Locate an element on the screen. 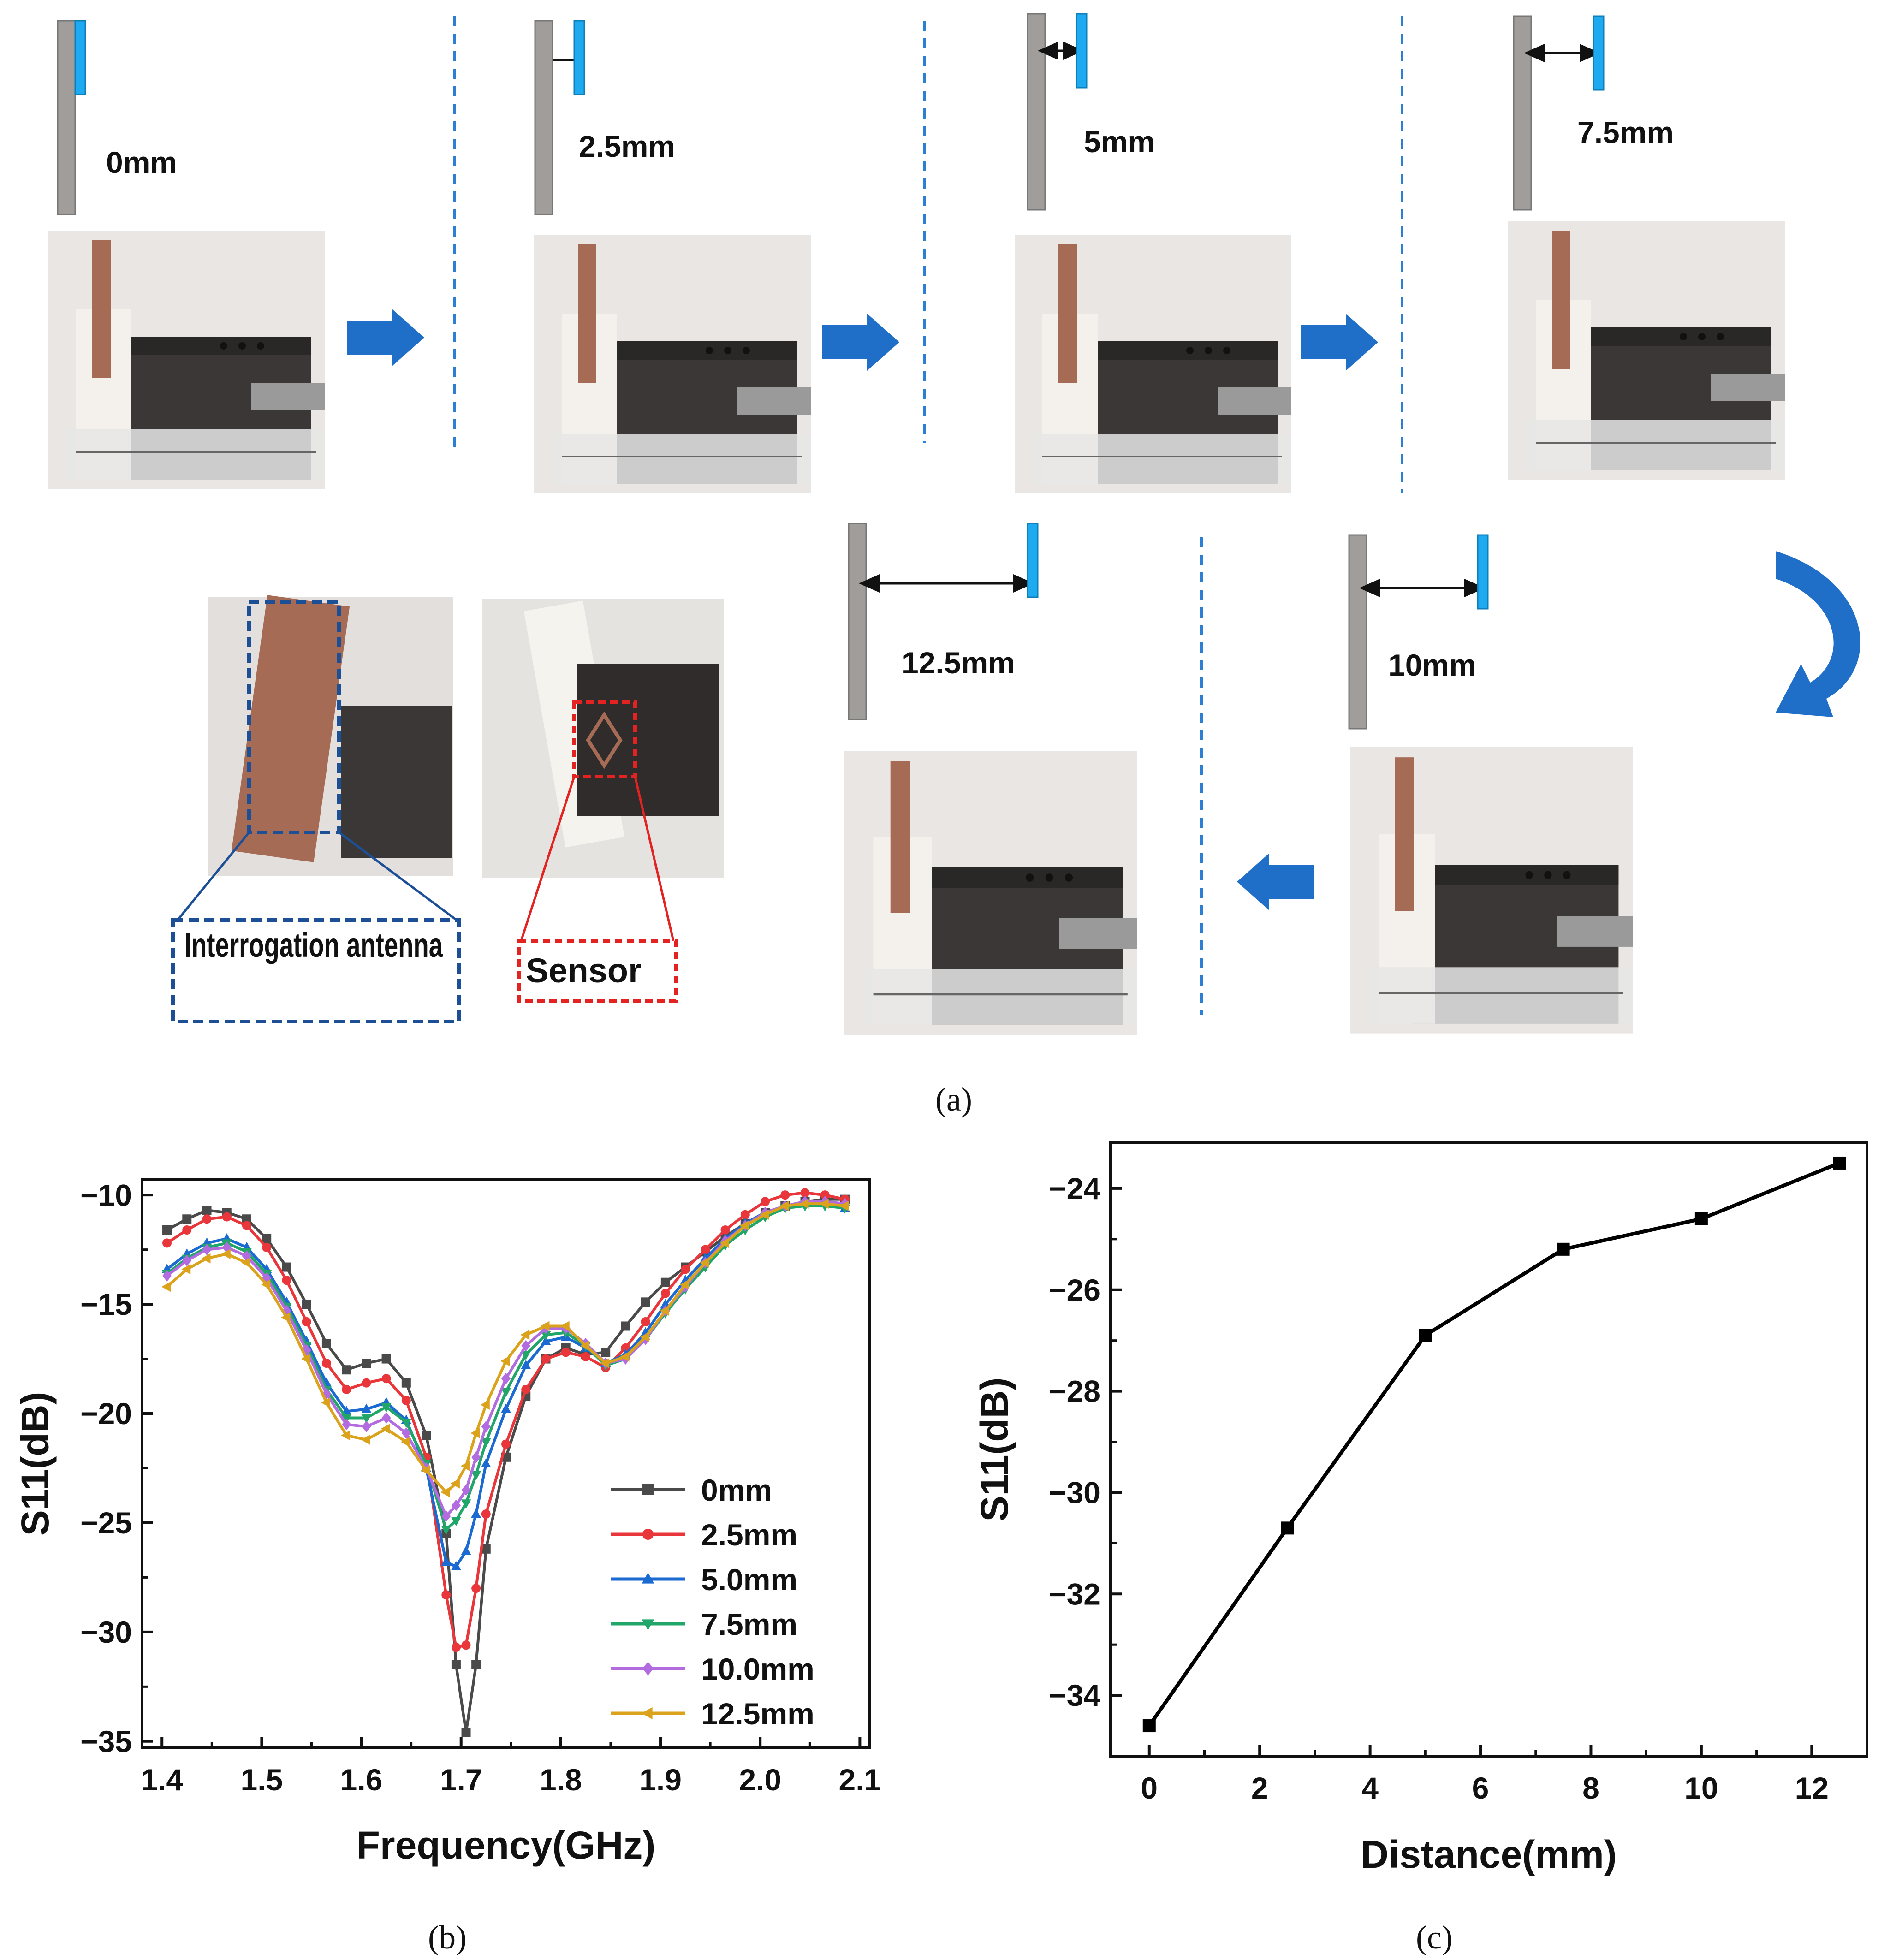 The image size is (1902, 1960). y-tick-label: −30 is located at coordinates (106, 1632).